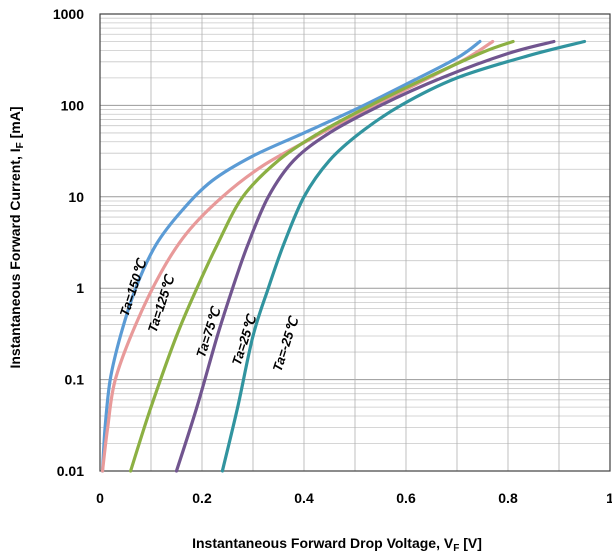 This screenshot has height=556, width=612. What do you see at coordinates (202, 498) in the screenshot?
I see `x-tick-label: 0.2` at bounding box center [202, 498].